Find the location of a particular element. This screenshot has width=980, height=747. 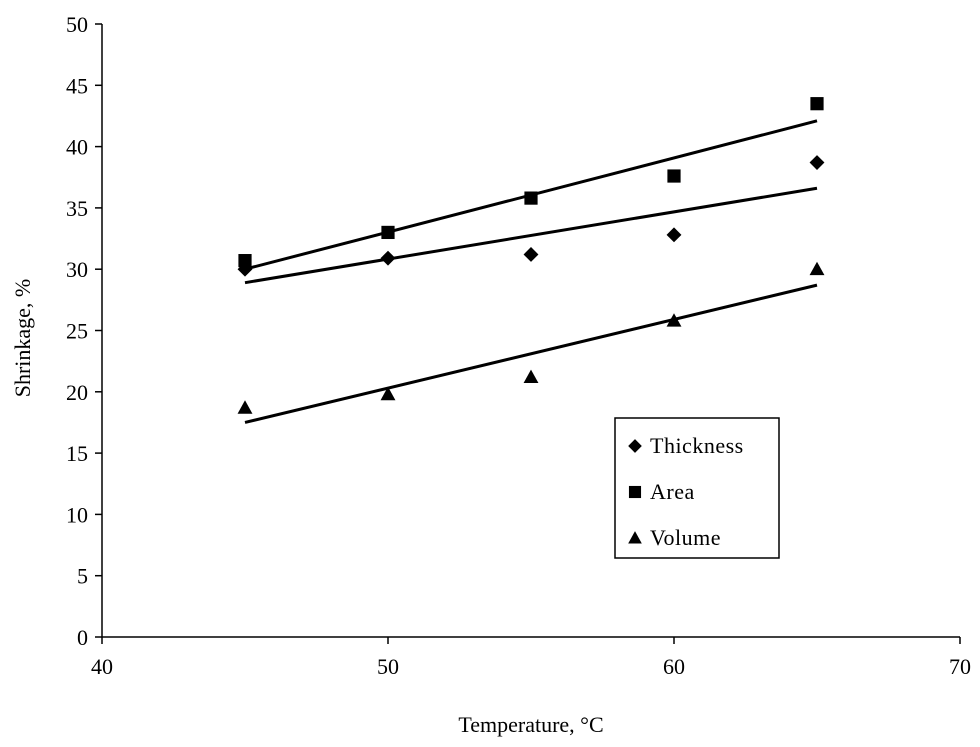

x-tick-label: 40 is located at coordinates (102, 666).